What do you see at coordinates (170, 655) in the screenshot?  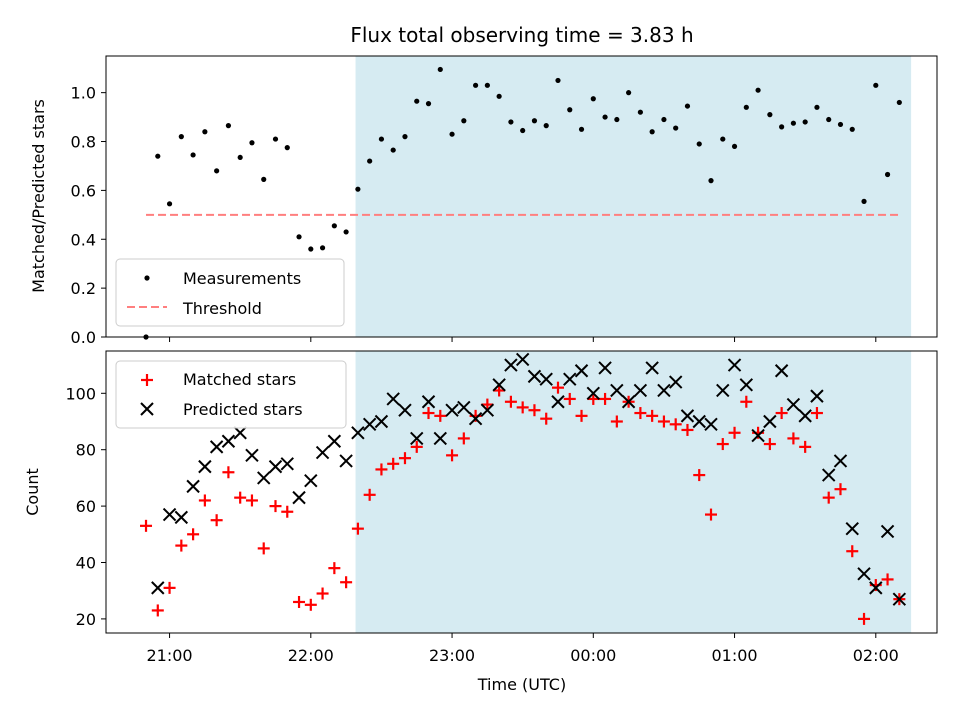 I see `x-tick-label: 21:00` at bounding box center [170, 655].